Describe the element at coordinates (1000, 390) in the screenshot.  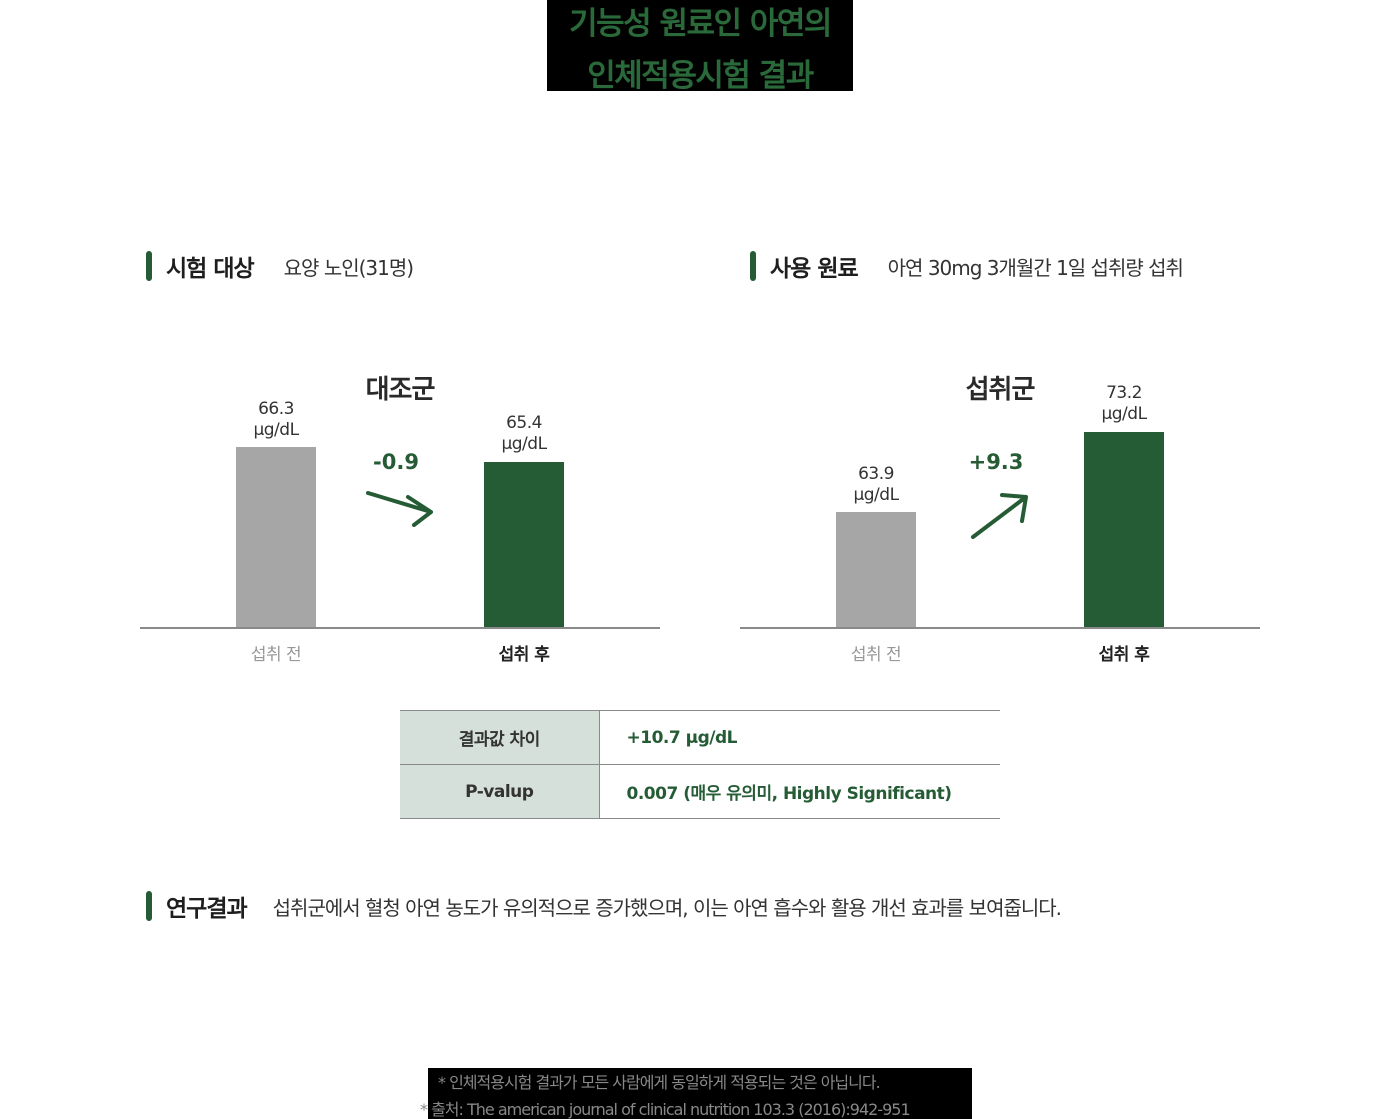
I see `chart-title: 섭취군` at that location.